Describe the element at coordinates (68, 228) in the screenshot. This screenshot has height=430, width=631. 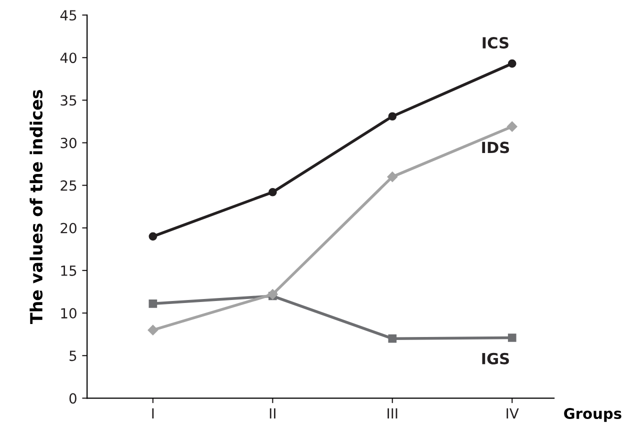
I see `y-tick-label: 20` at that location.